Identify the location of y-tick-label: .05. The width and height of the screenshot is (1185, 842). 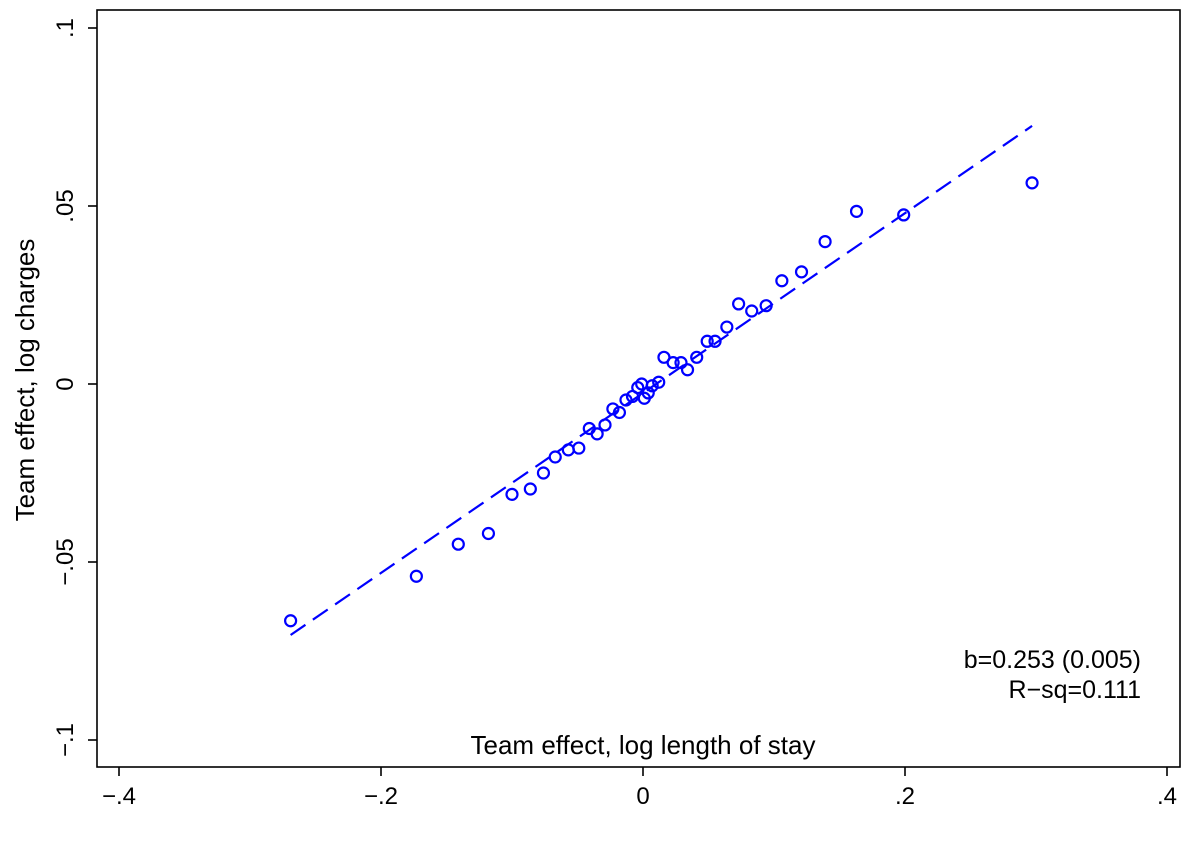
(65, 205).